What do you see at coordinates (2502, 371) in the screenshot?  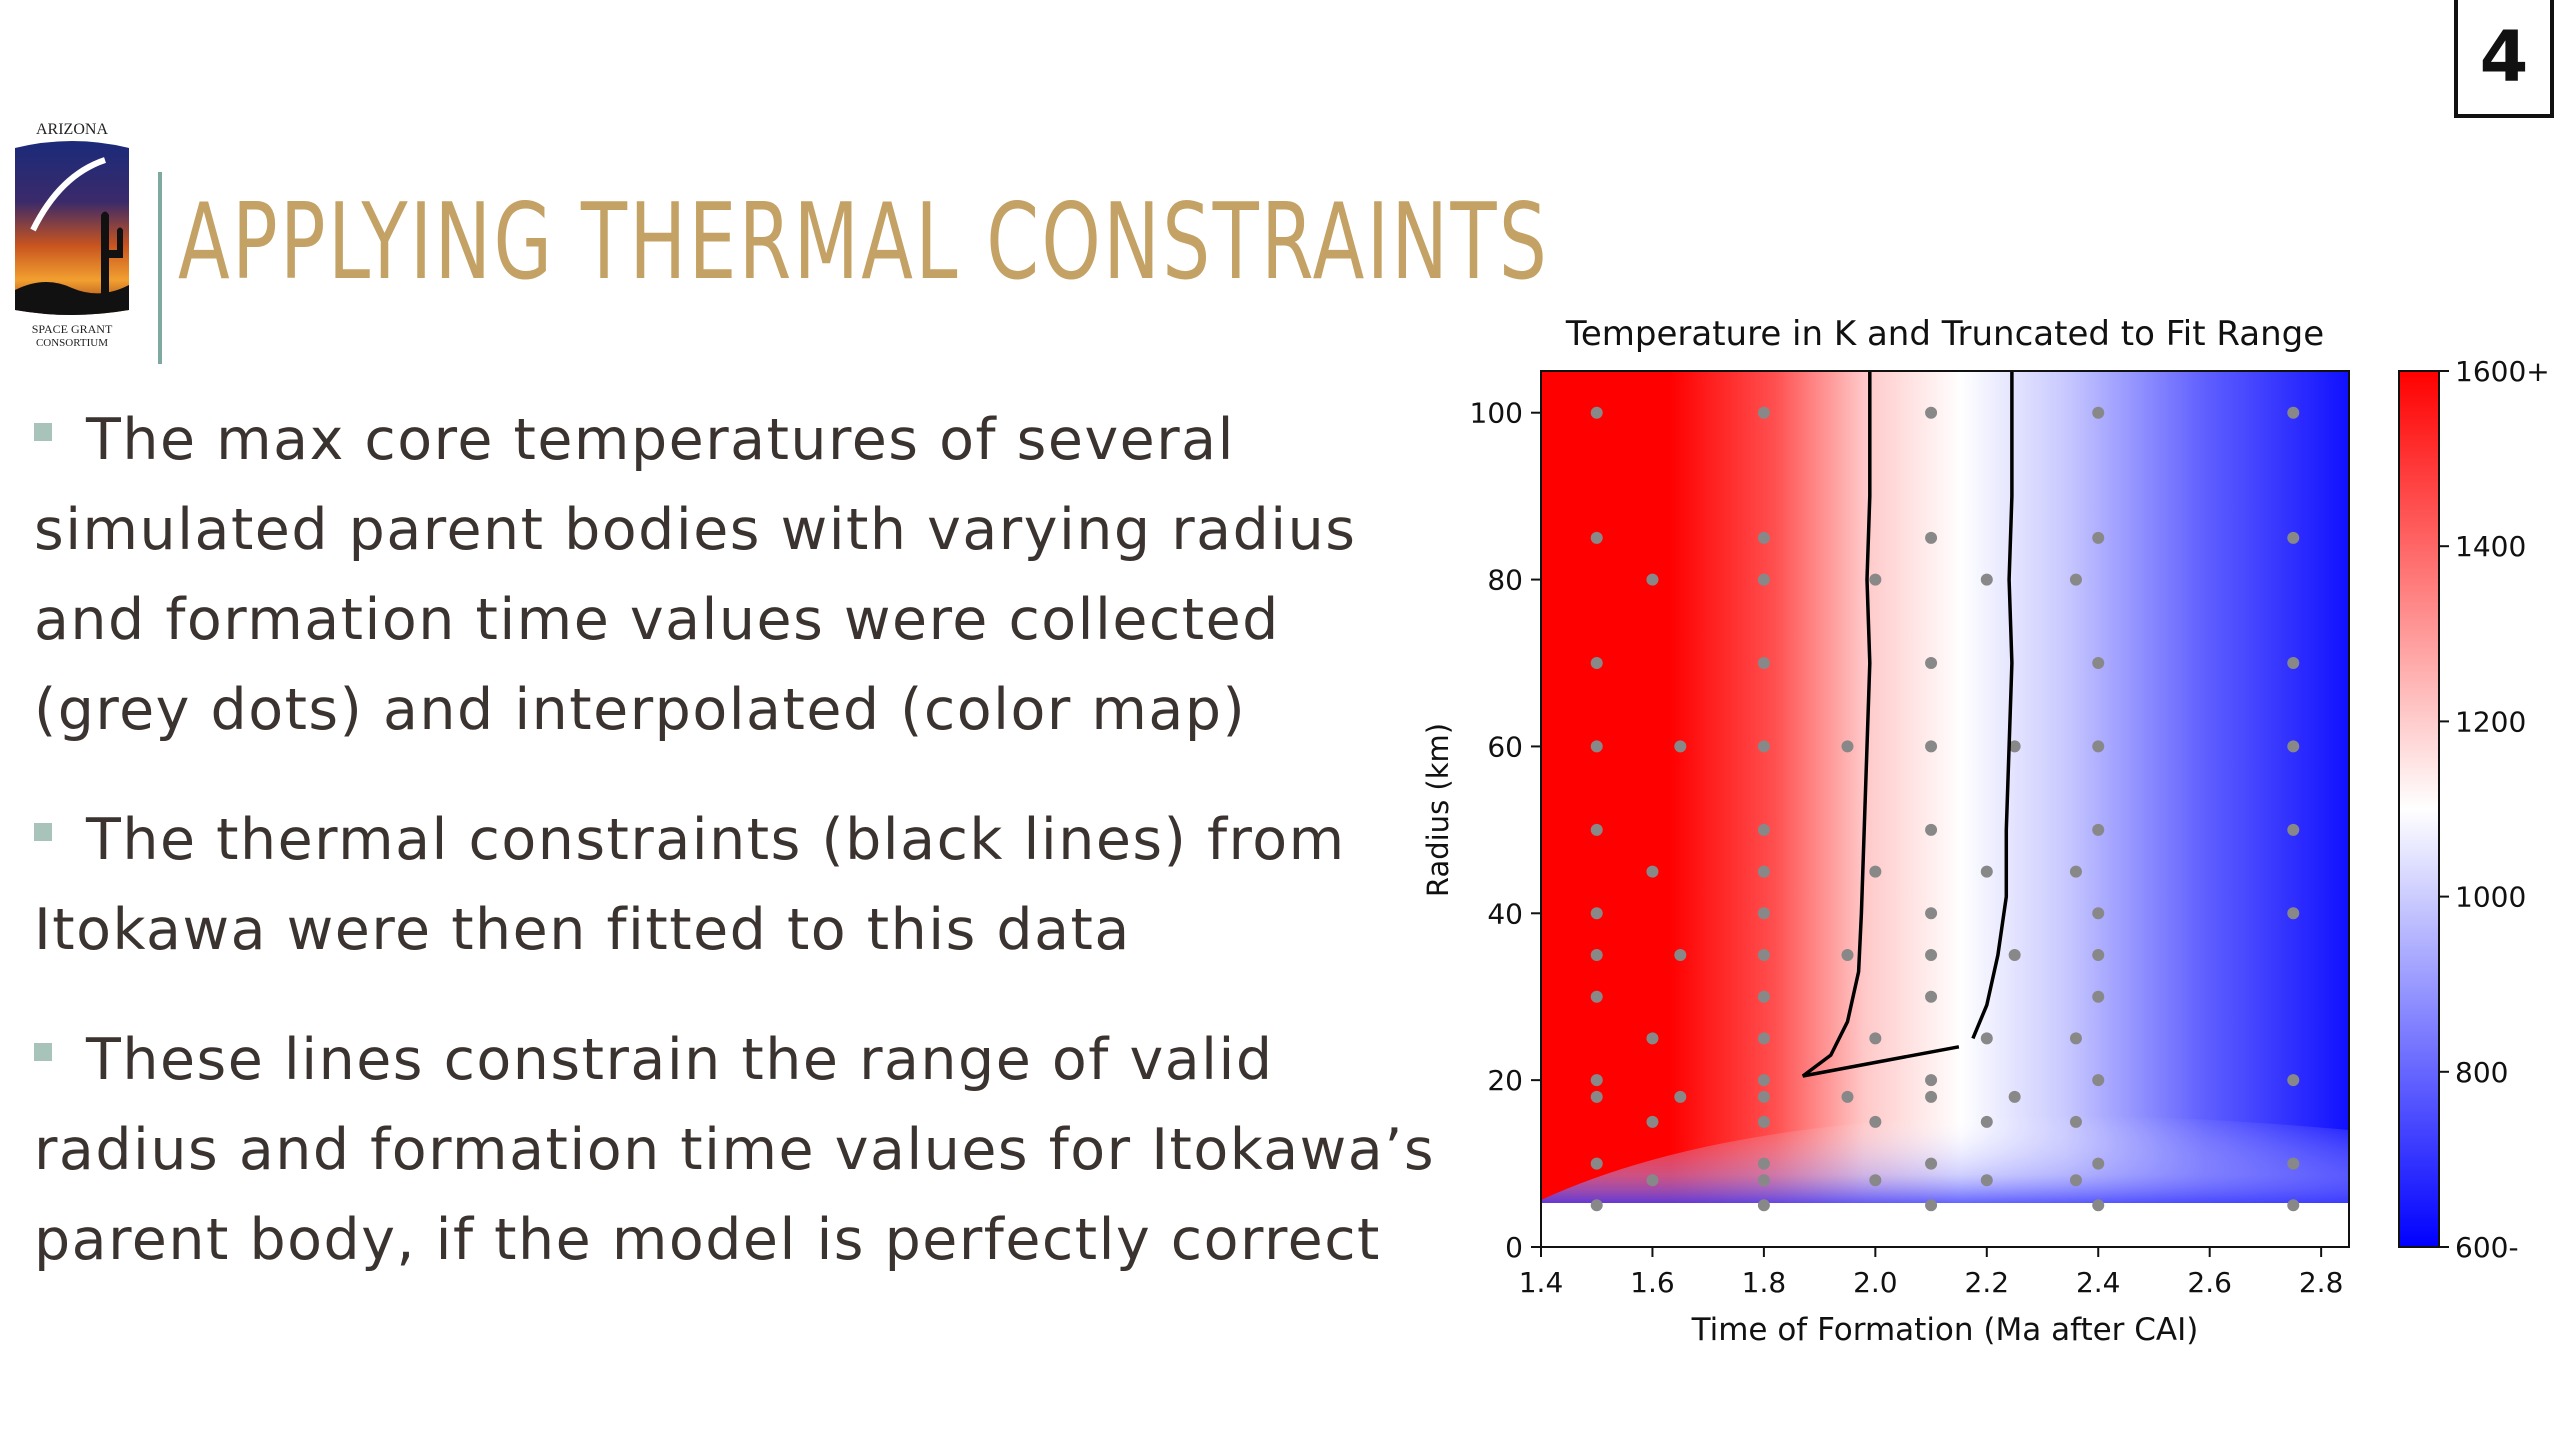 I see `colorbar-tick-label: 1600+` at bounding box center [2502, 371].